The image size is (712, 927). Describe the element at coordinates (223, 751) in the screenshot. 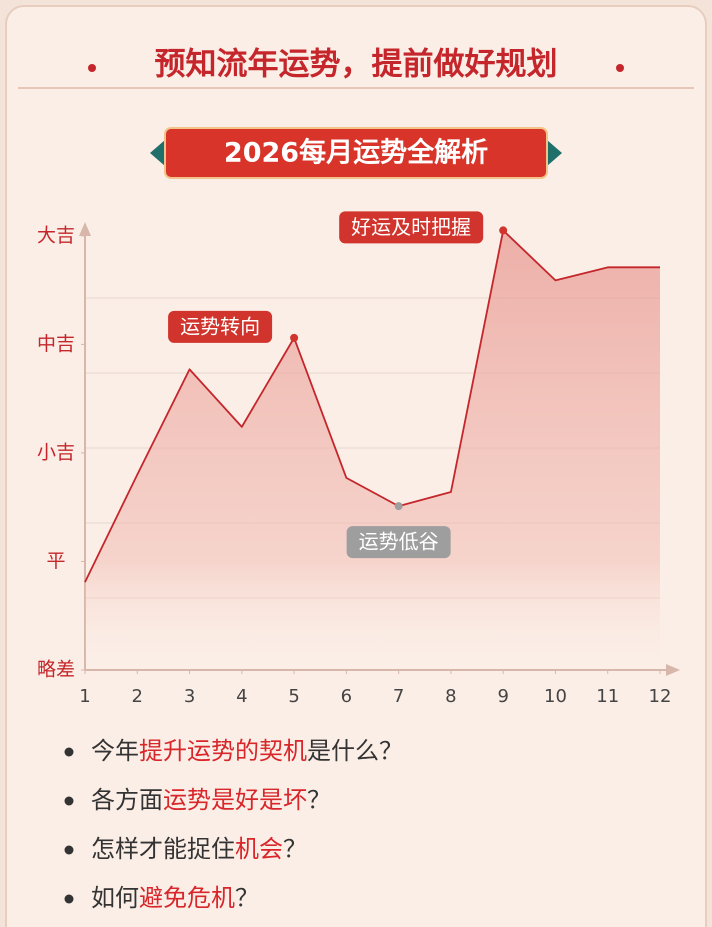

I see `question-part: 提升运势的契机` at that location.